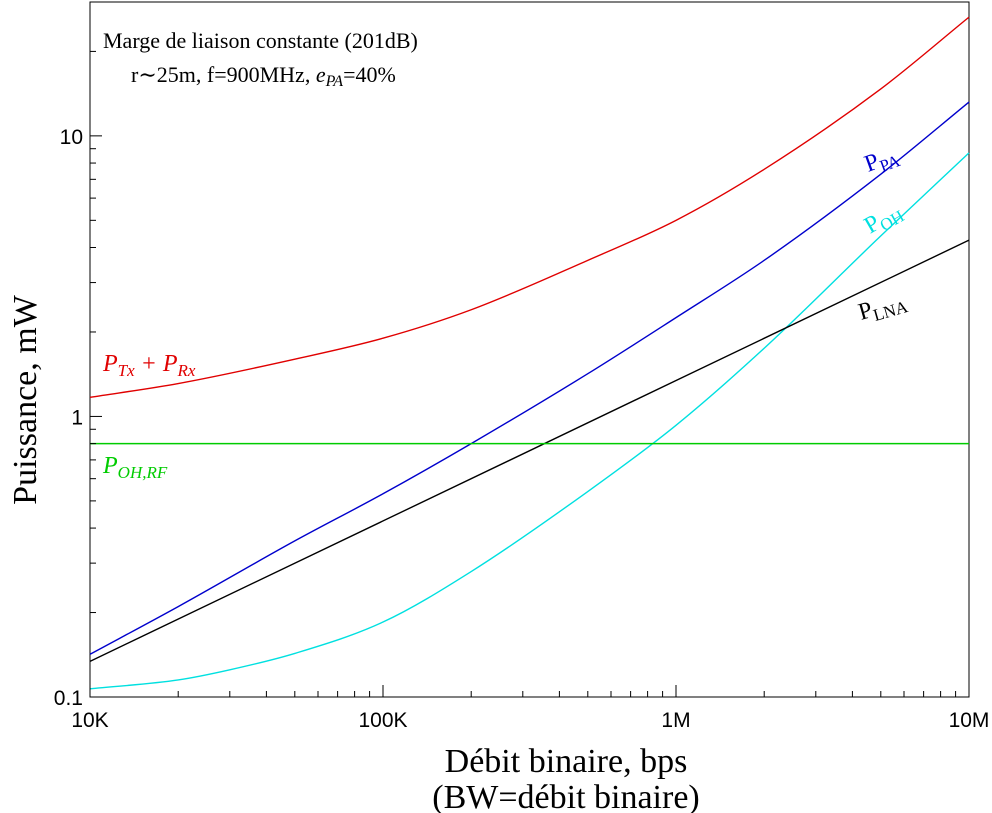  Describe the element at coordinates (260, 40) in the screenshot. I see `annotation-line-1: Marge de liaison constante (201dB)` at that location.